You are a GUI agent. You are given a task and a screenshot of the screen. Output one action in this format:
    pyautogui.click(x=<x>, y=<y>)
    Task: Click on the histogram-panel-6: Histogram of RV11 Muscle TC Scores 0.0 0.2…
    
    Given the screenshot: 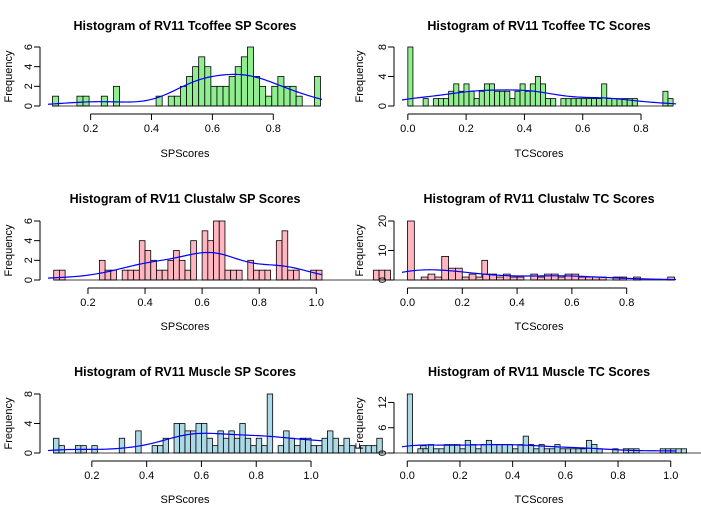 What is the action you would take?
    pyautogui.click(x=527, y=435)
    